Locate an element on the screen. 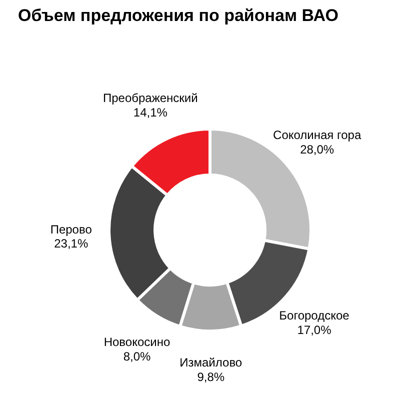  data-label: 14,1% is located at coordinates (150, 112).